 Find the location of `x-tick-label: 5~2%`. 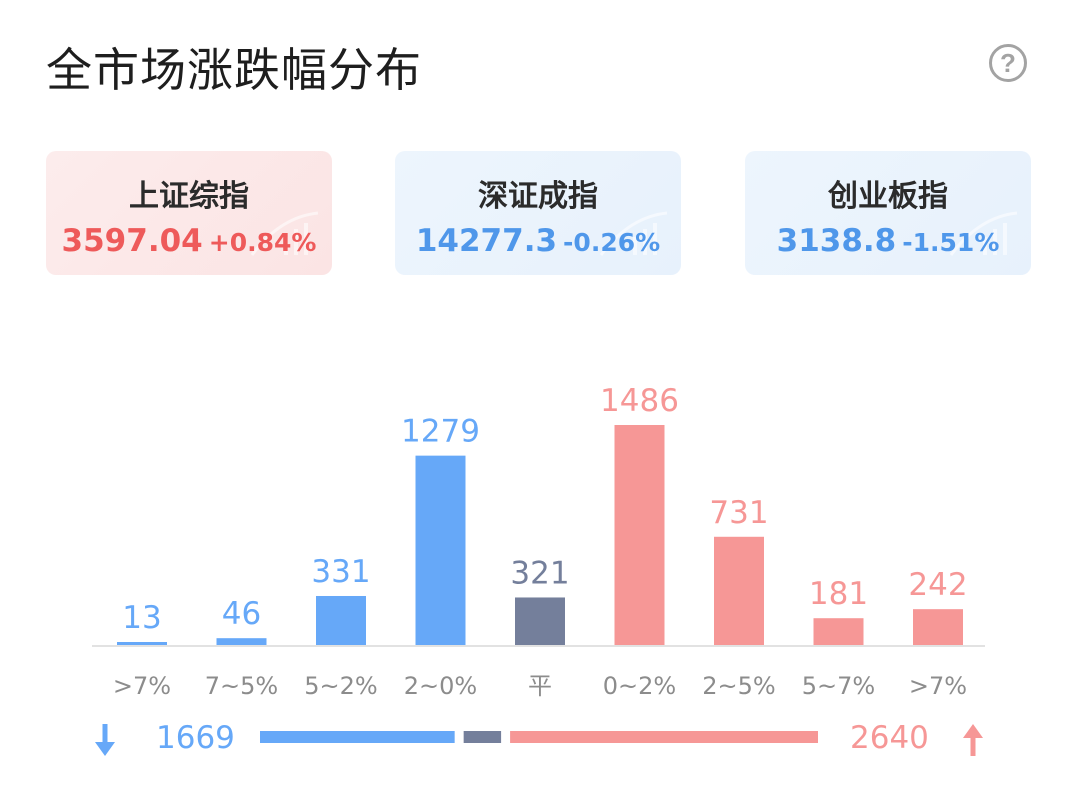

x-tick-label: 5~2% is located at coordinates (340, 686).